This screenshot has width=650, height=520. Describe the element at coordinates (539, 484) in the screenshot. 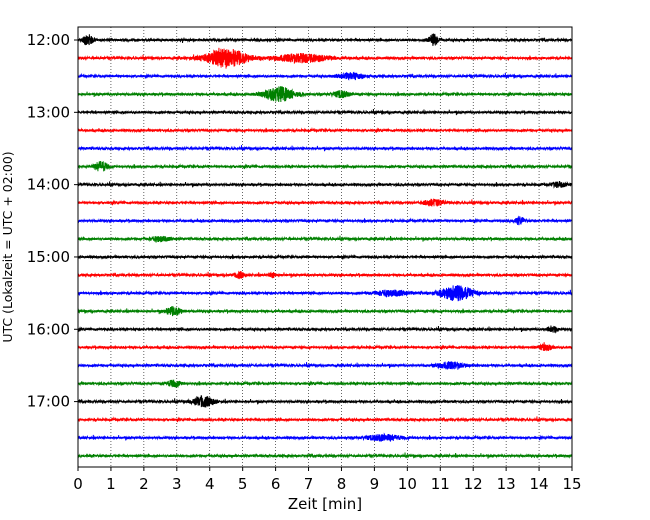

I see `x-tick-label: 14` at that location.